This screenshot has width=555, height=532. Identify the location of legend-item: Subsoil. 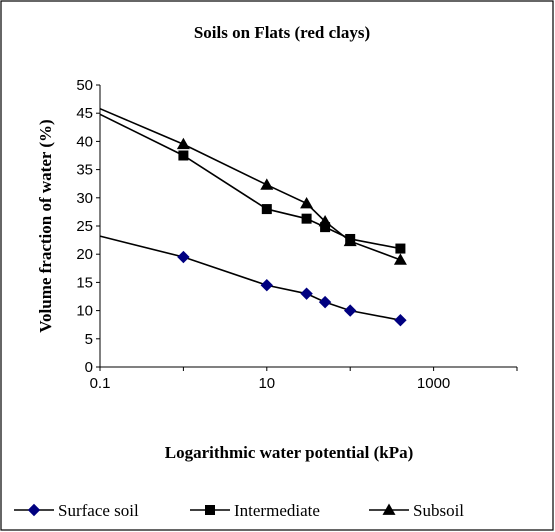
(416, 510).